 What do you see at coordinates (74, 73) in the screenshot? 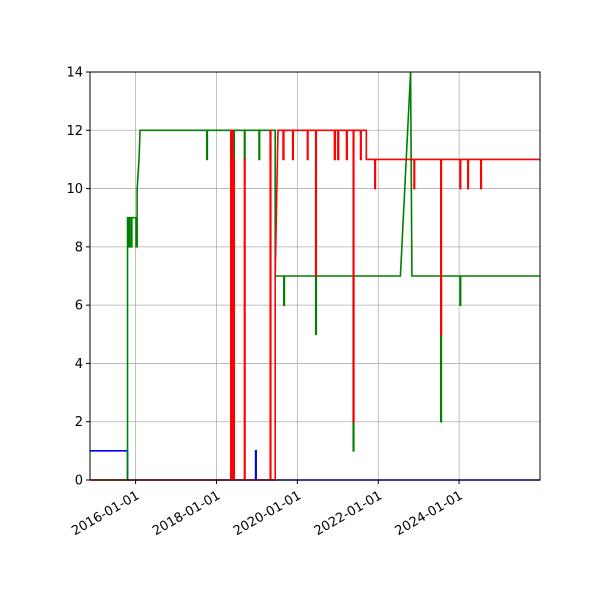
I see `y-tick-label: 14` at bounding box center [74, 73].